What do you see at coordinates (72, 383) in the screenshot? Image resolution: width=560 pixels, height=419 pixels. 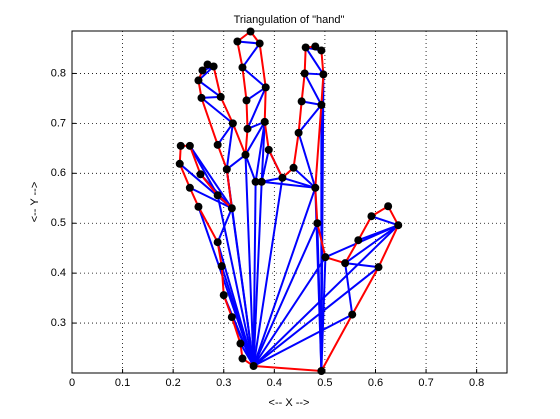 I see `x-tick-label: 0` at bounding box center [72, 383].